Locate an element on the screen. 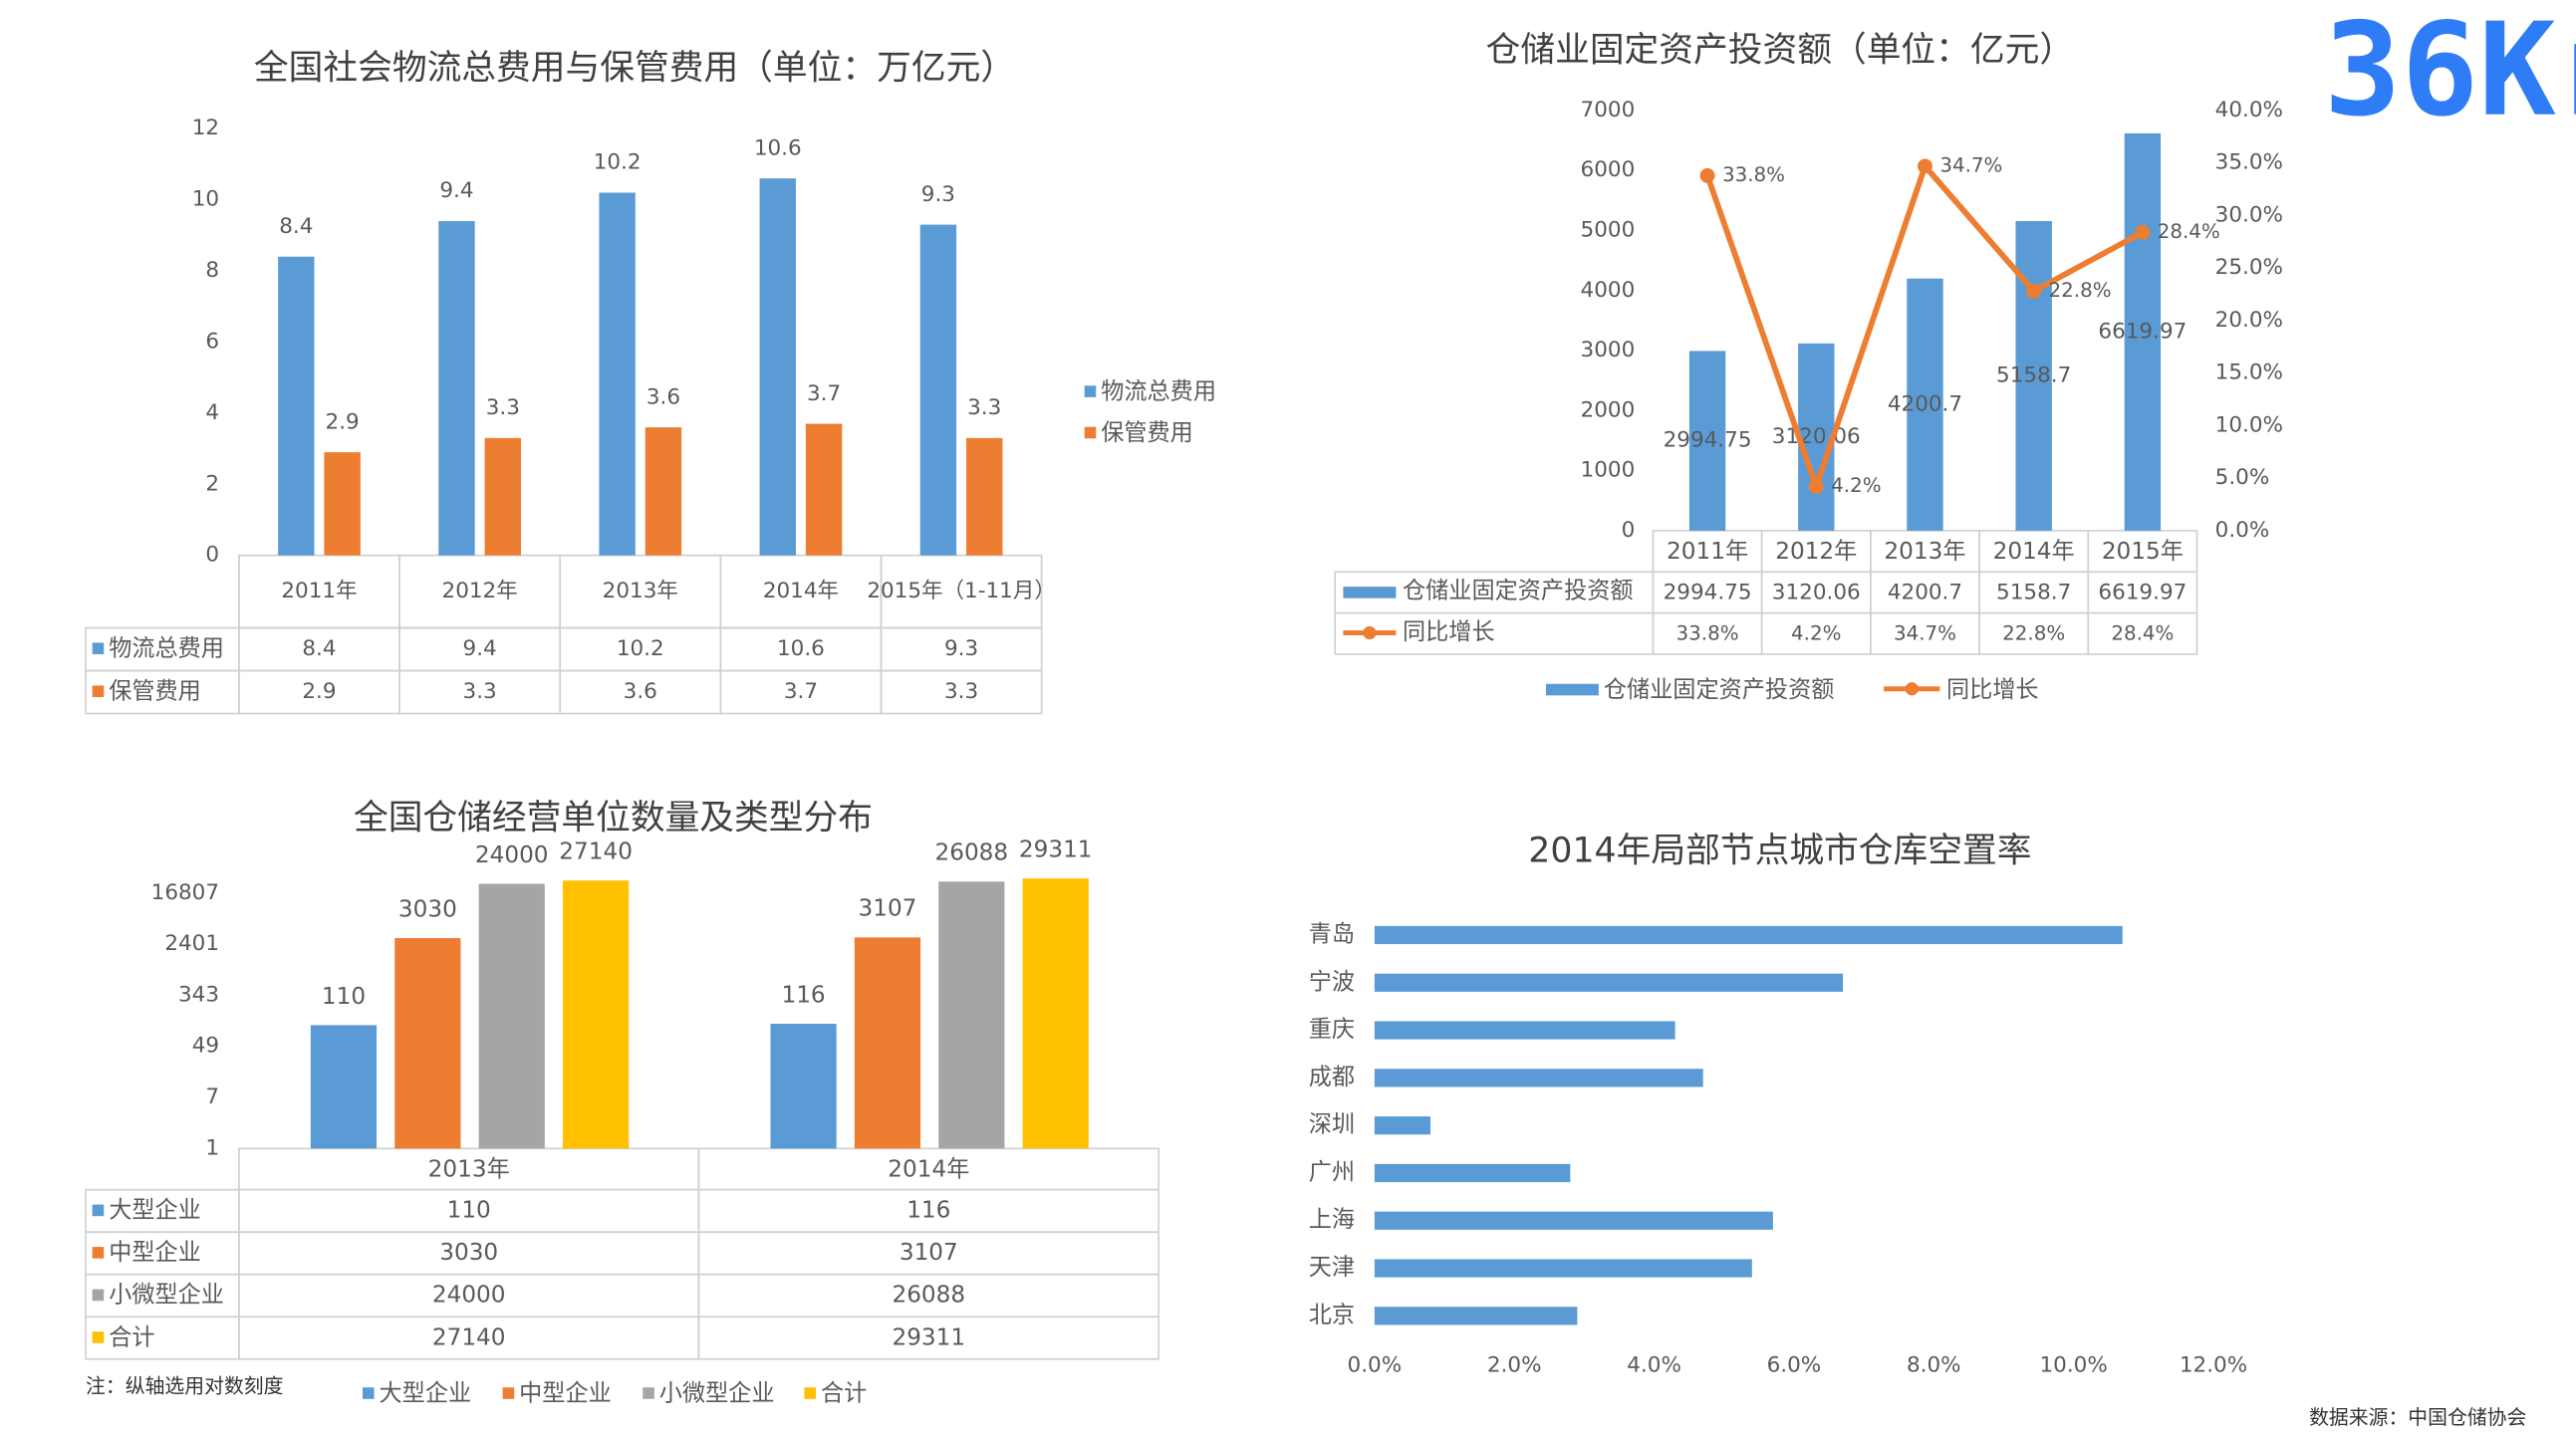  x-tick-label: 10.0% is located at coordinates (2073, 1365).